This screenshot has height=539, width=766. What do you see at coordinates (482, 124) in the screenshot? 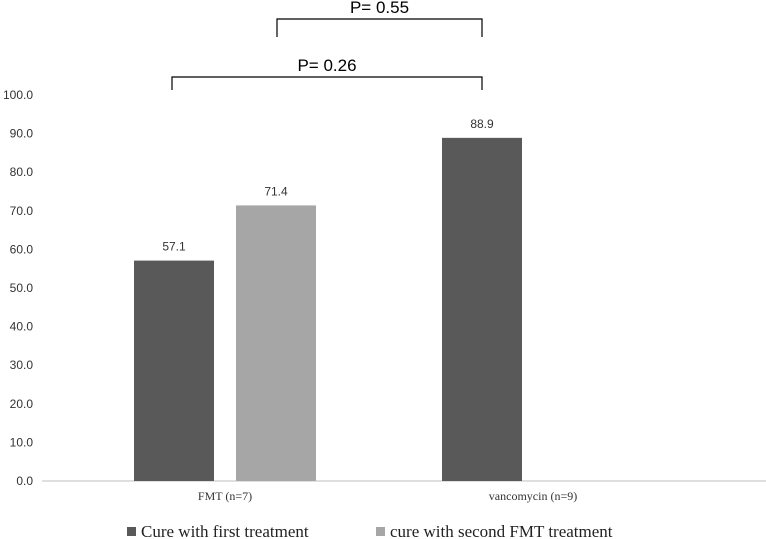
I see `data-label: 88.9` at bounding box center [482, 124].